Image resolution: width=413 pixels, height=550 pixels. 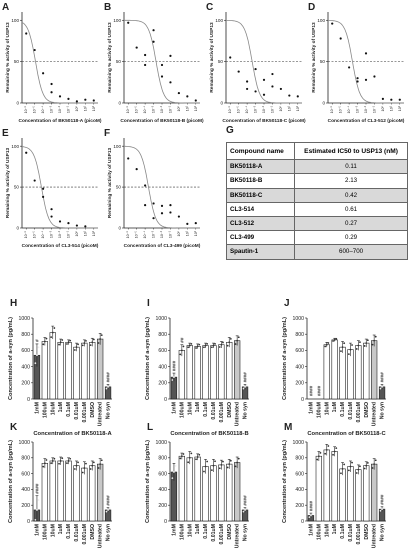 What do you see at coordinates (117, 20) in the screenshot?
I see `y-tick-label: 100` at bounding box center [117, 20].